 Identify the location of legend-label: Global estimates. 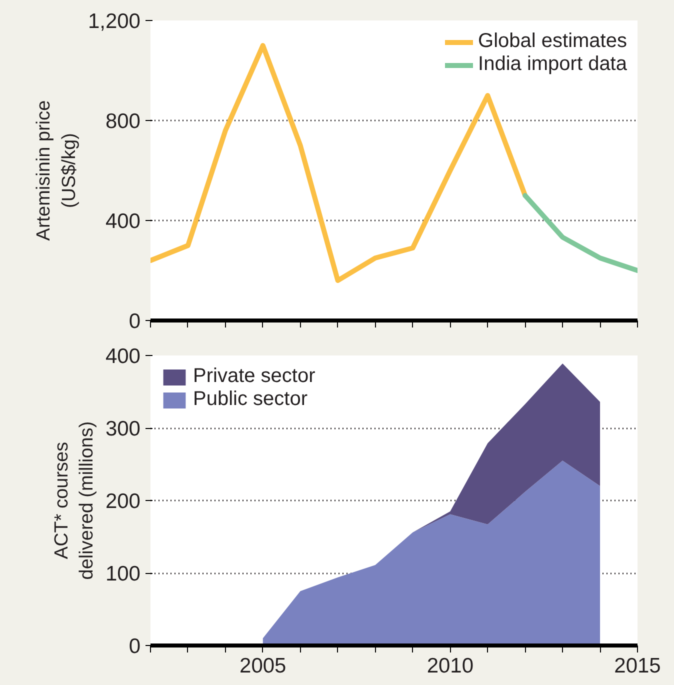
(552, 41).